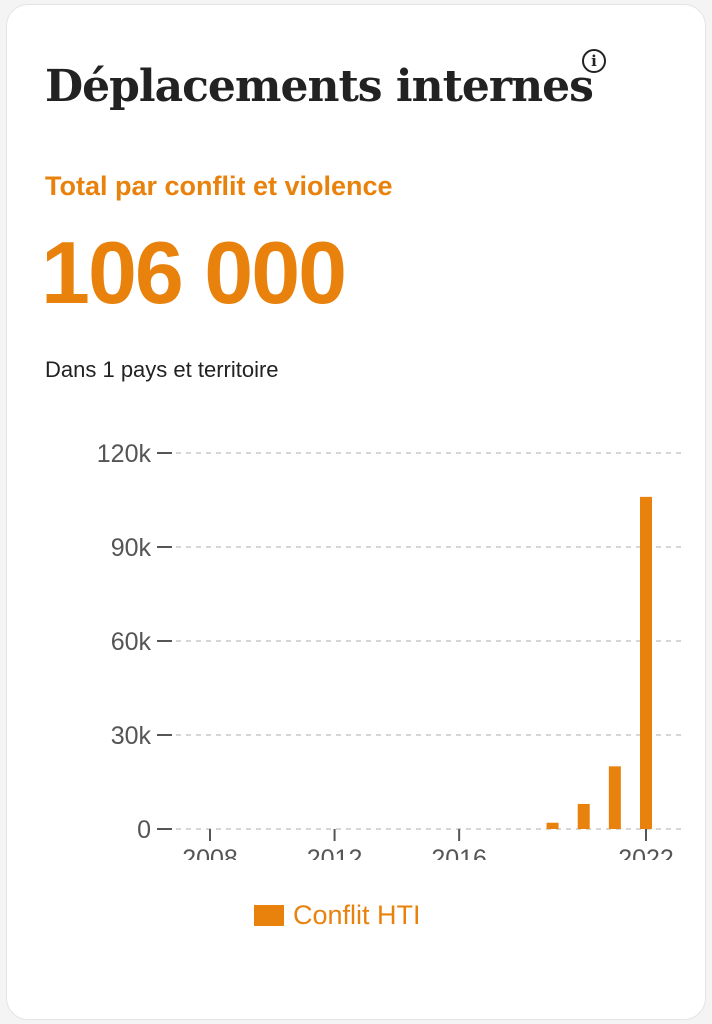 Image resolution: width=712 pixels, height=1024 pixels. Describe the element at coordinates (219, 186) in the screenshot. I see `chart-subtitle: Total par conflit et violence` at that location.